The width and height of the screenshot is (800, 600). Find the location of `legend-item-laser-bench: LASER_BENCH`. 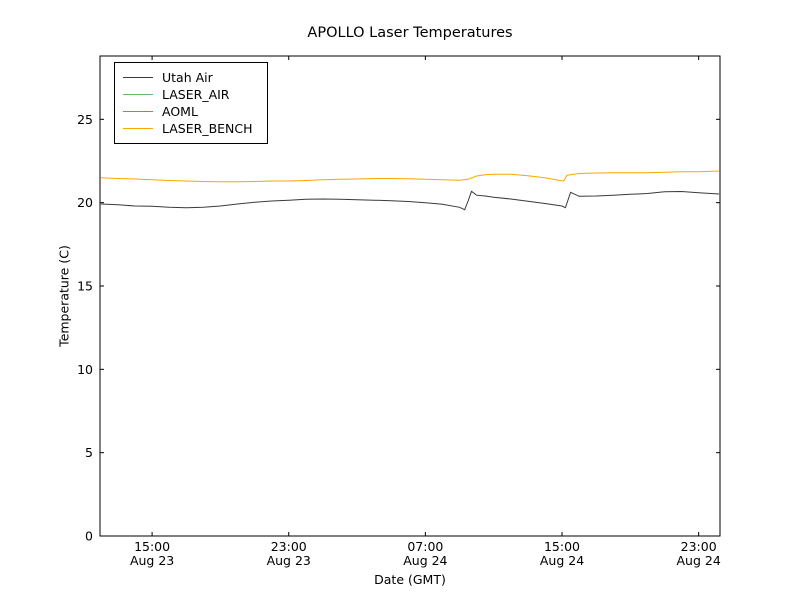

legend-item-laser-bench: LASER_BENCH is located at coordinates (188, 128).